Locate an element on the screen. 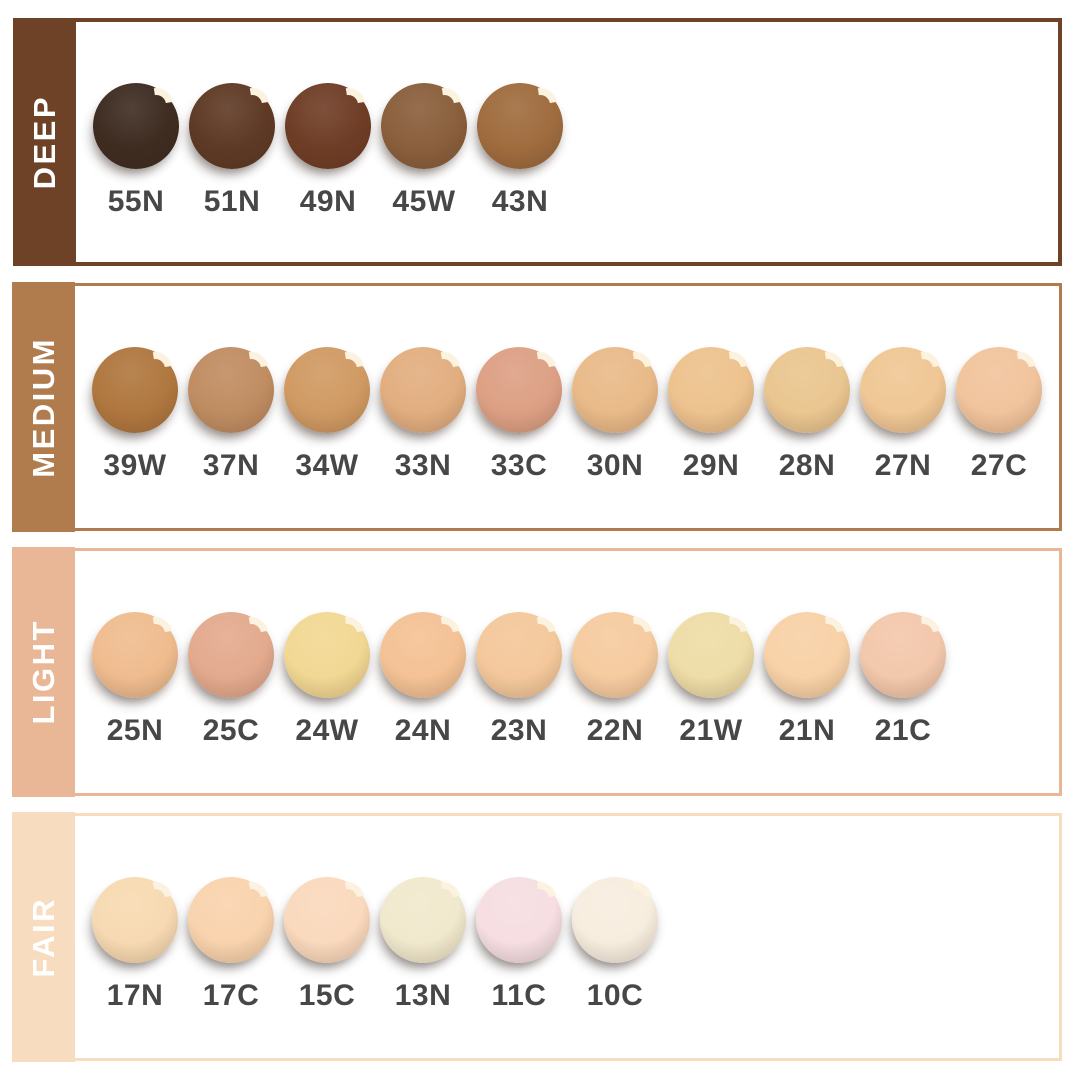 This screenshot has height=1080, width=1080. shade-swatch: 51N is located at coordinates (232, 151).